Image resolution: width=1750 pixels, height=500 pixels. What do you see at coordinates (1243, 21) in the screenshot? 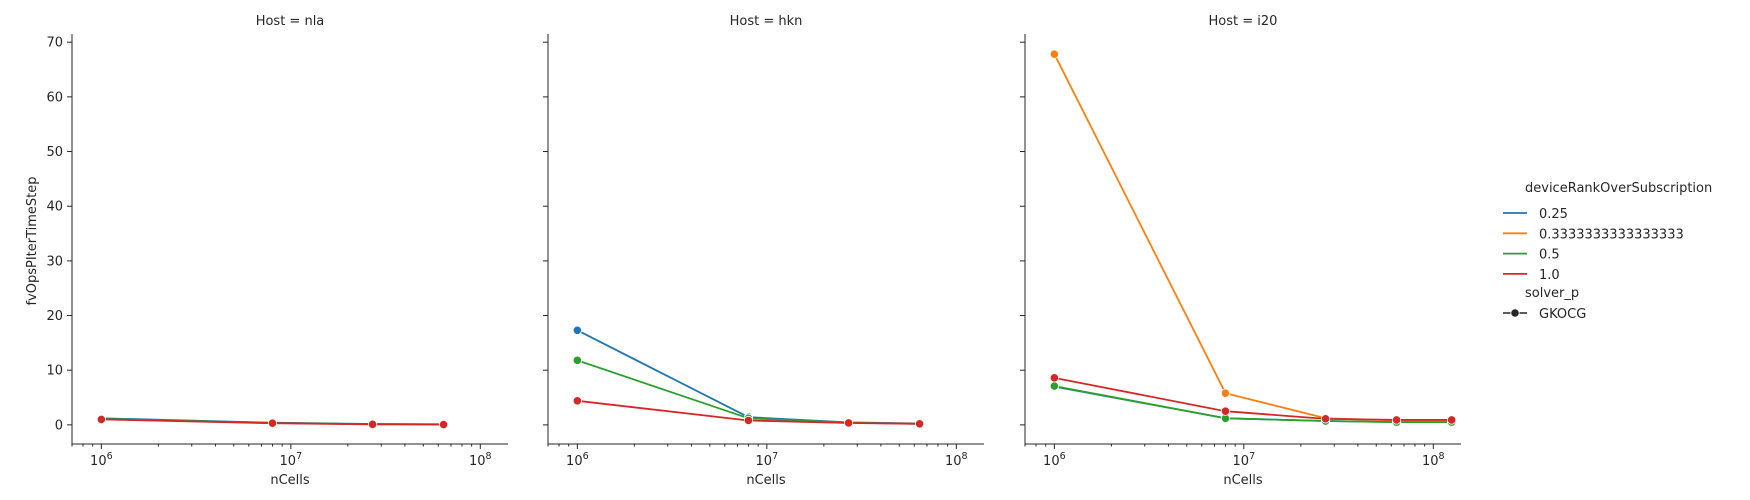
I see `panel-title: Host = i20` at bounding box center [1243, 21].